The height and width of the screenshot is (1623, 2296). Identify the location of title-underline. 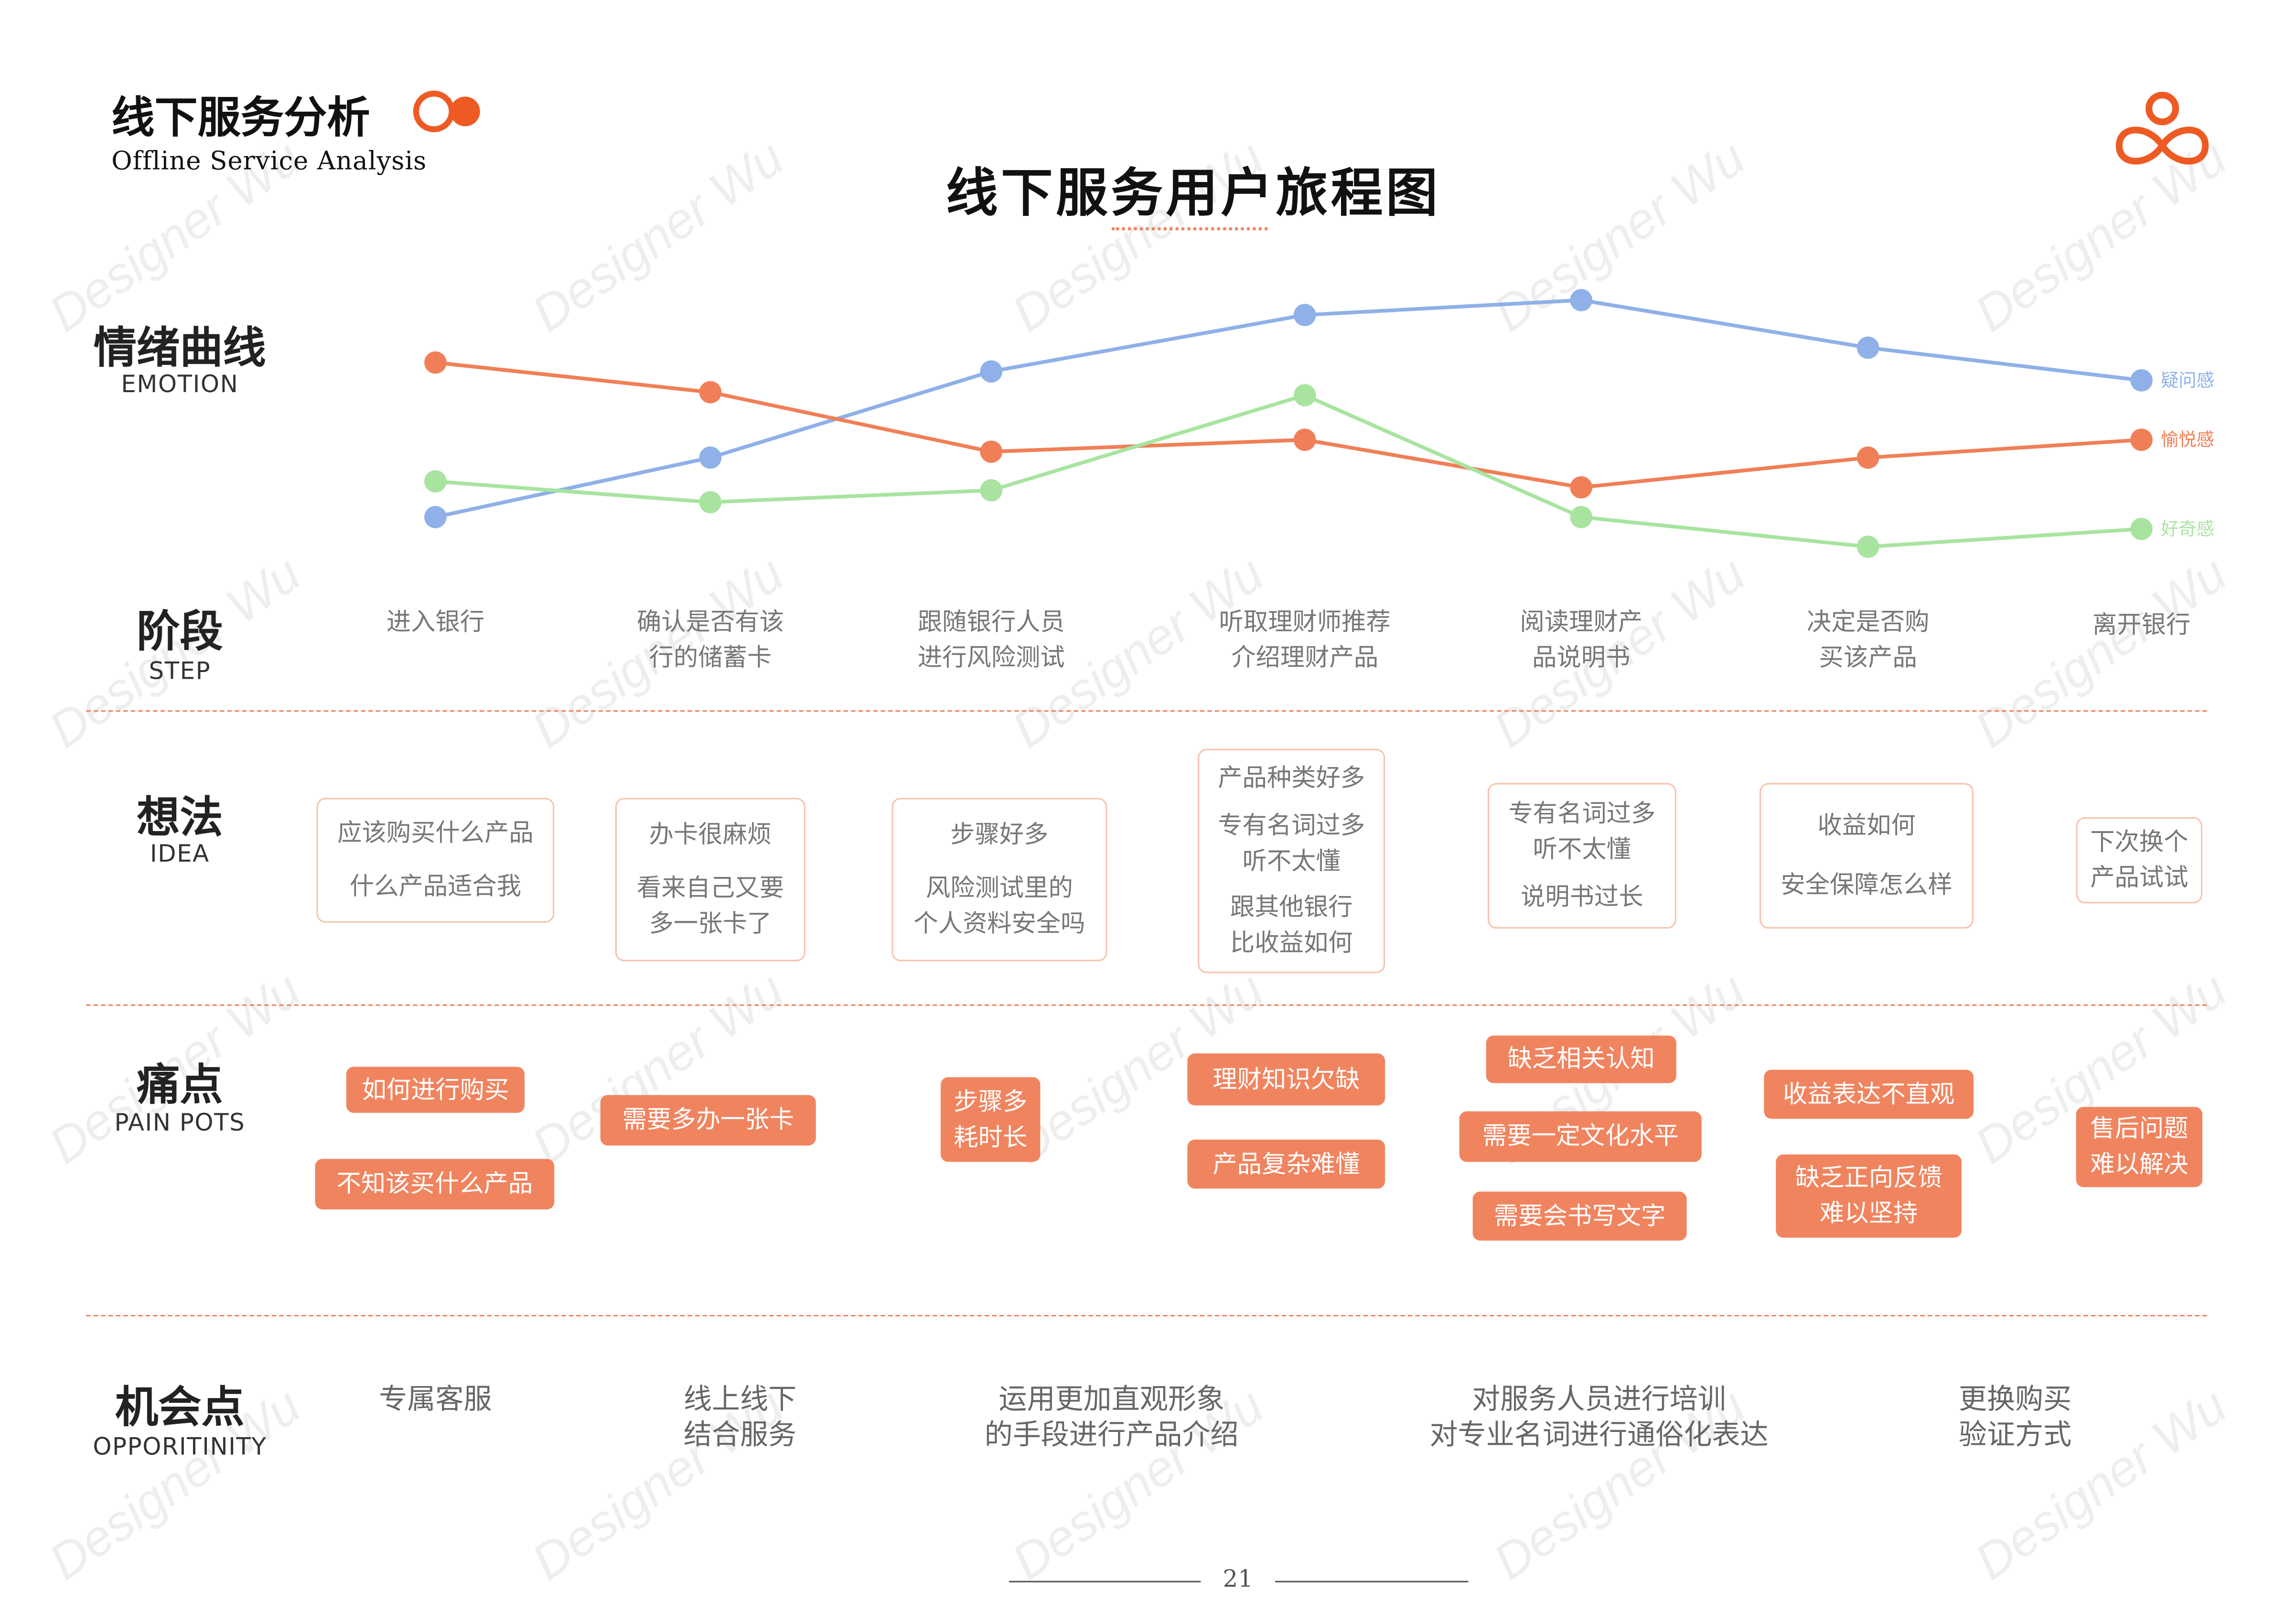
(1190, 229).